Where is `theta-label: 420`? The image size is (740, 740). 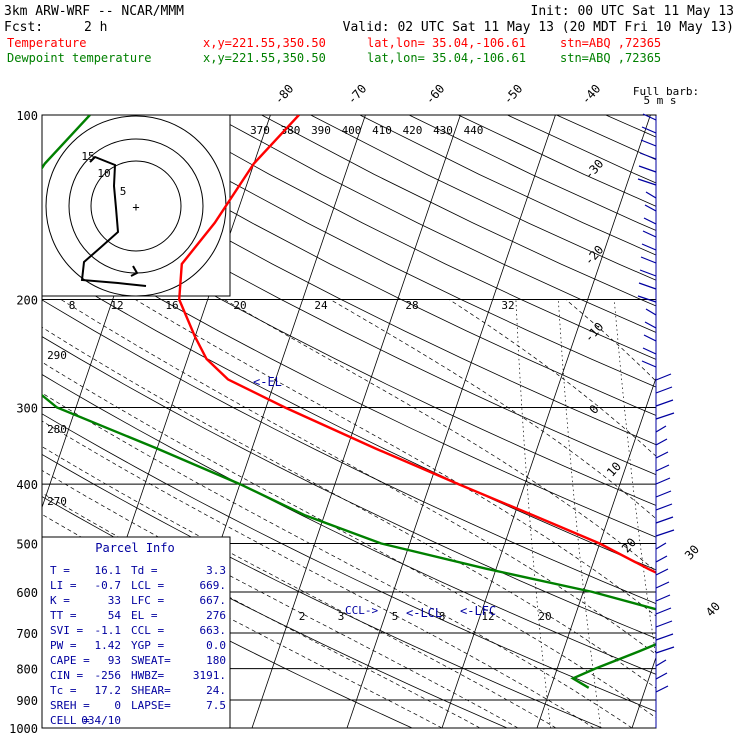
theta-label: 420 is located at coordinates (413, 130).